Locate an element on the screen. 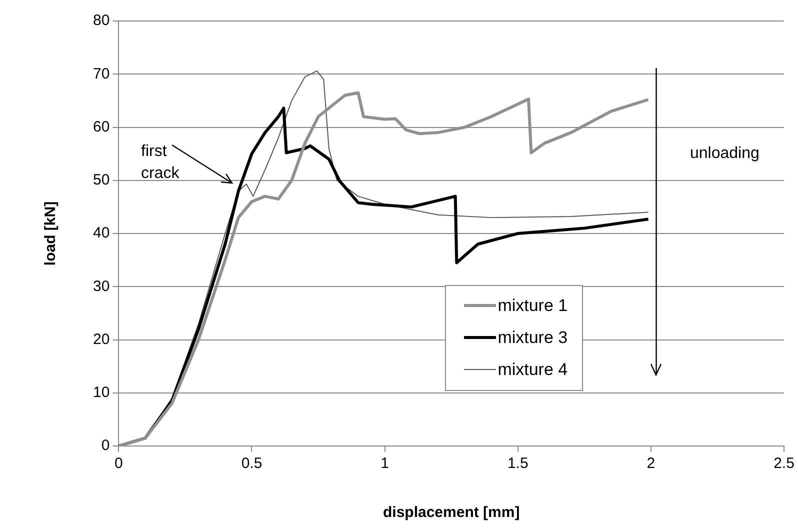  x-tick-label: 1 is located at coordinates (384, 463).